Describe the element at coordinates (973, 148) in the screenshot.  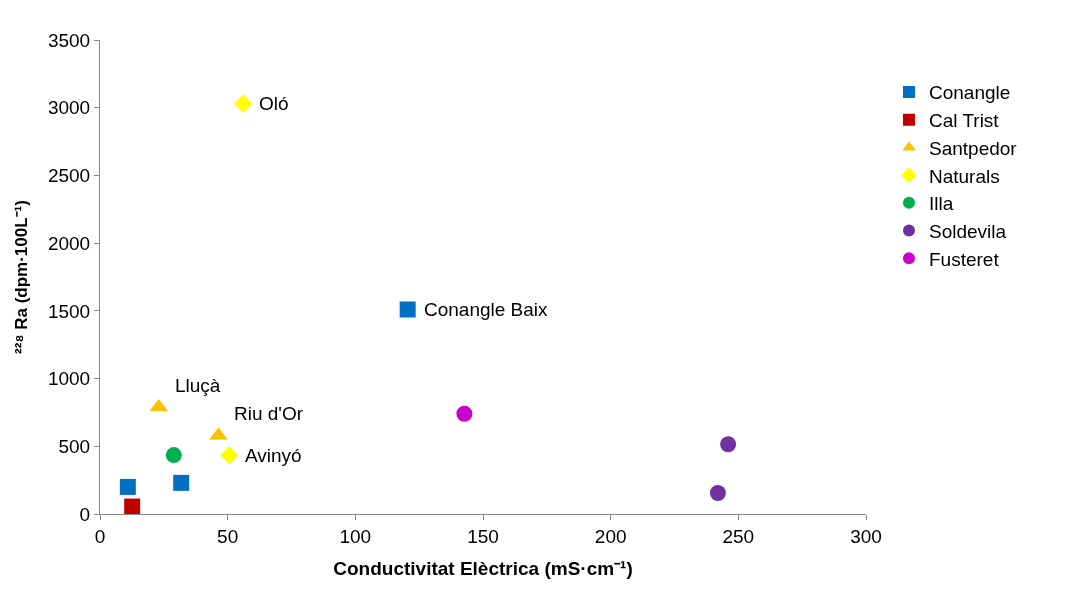
I see `legend-label: Santpedor` at that location.